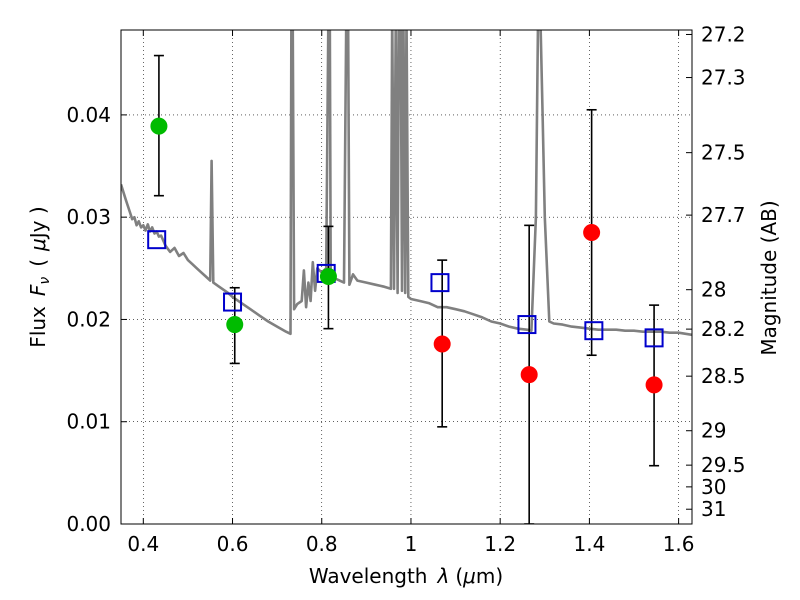 This screenshot has height=600, width=800. Describe the element at coordinates (322, 544) in the screenshot. I see `x-tick-label: 0.8` at that location.